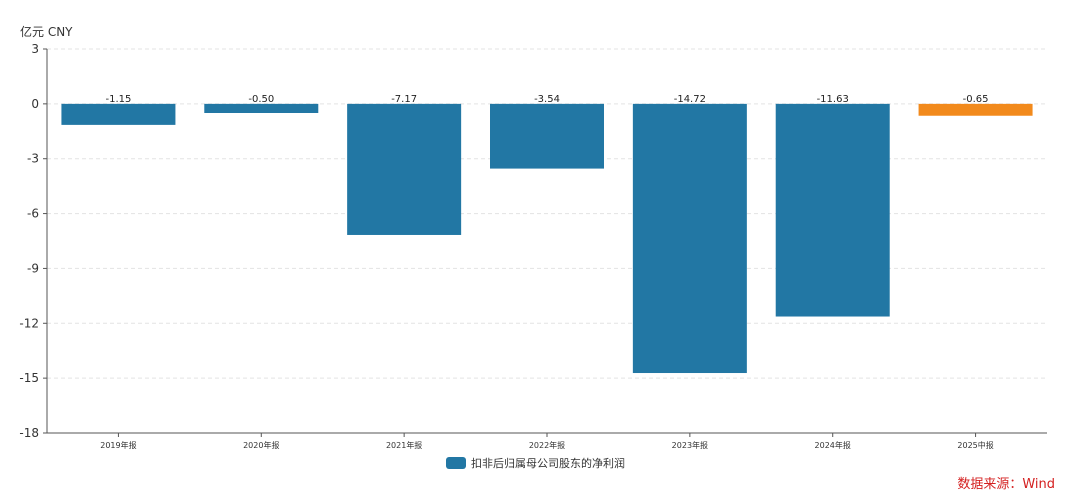 This screenshot has width=1080, height=503. Describe the element at coordinates (404, 99) in the screenshot. I see `bar-value-label: -7.17` at that location.